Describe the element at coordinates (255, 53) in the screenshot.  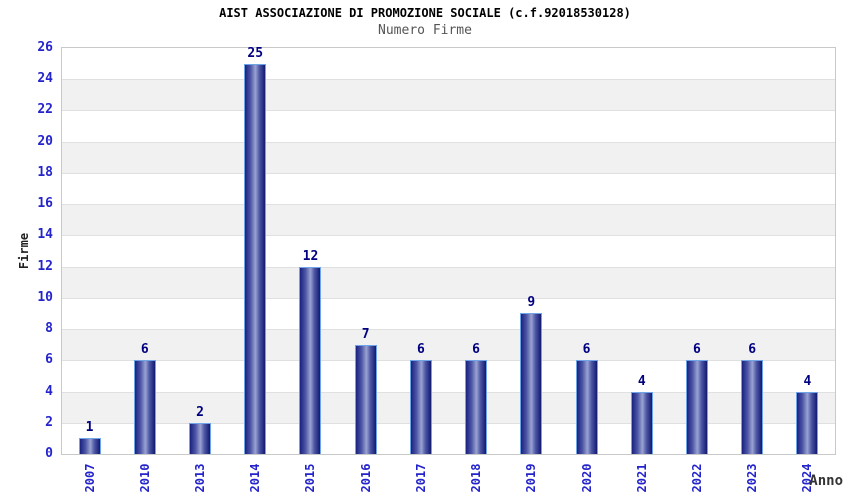
I see `bar-value-label: 25` at that location.